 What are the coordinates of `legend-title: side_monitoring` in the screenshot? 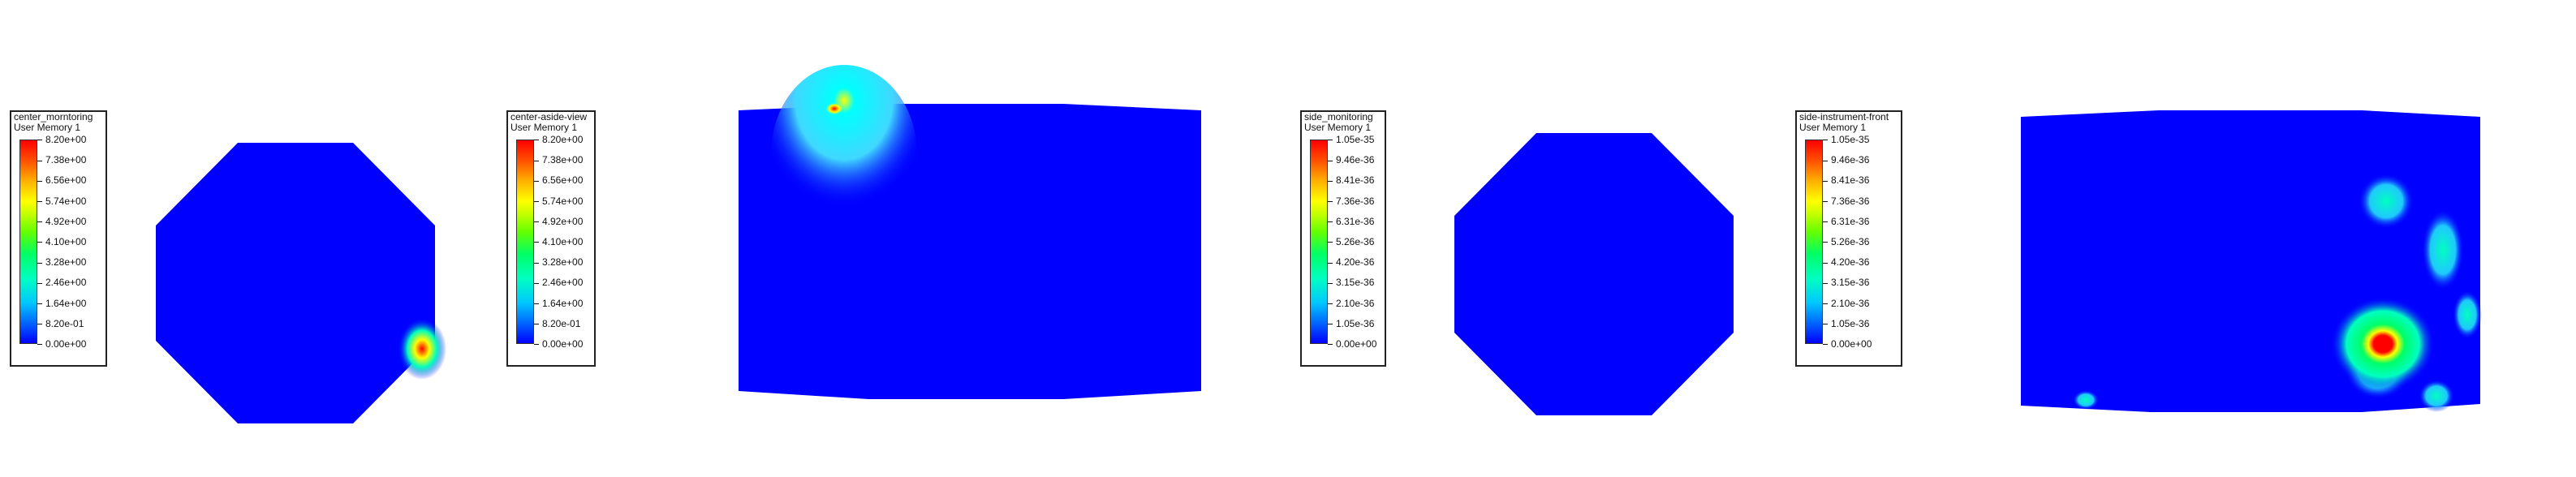 It's located at (1339, 116).